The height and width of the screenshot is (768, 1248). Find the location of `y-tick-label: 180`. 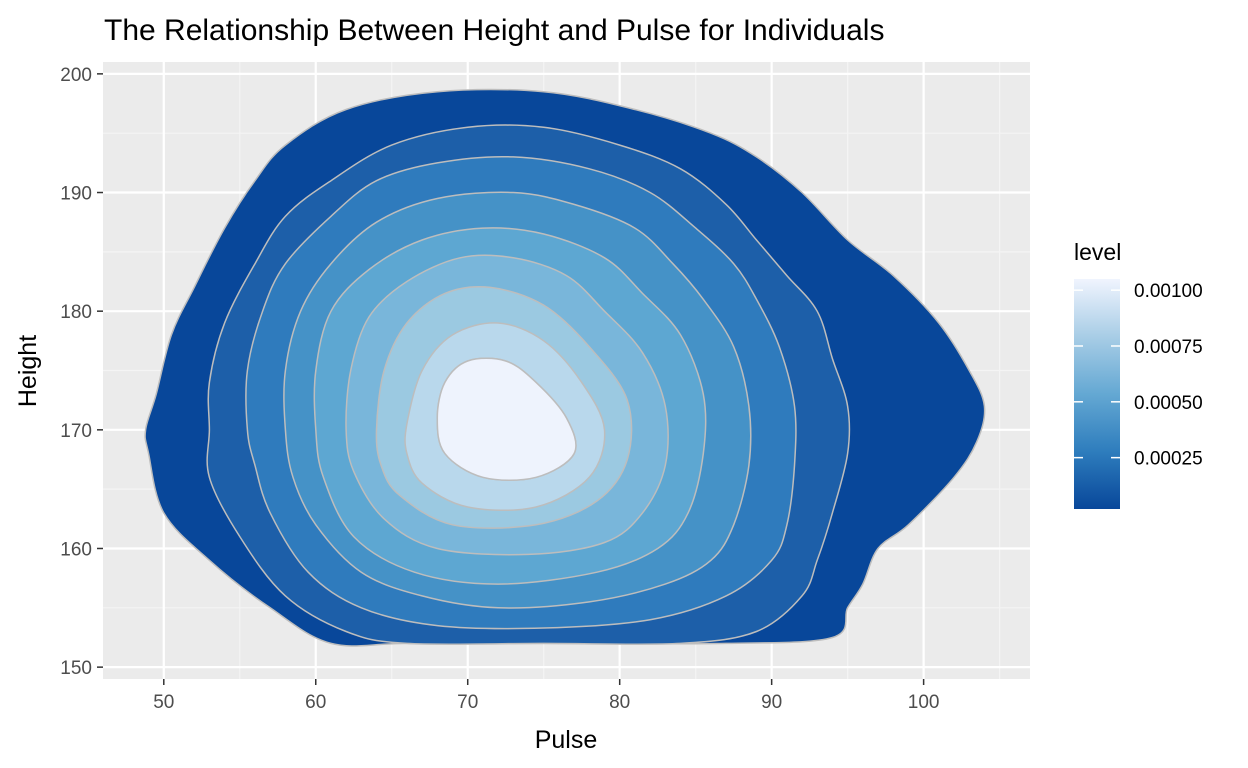

y-tick-label: 180 is located at coordinates (76, 312).